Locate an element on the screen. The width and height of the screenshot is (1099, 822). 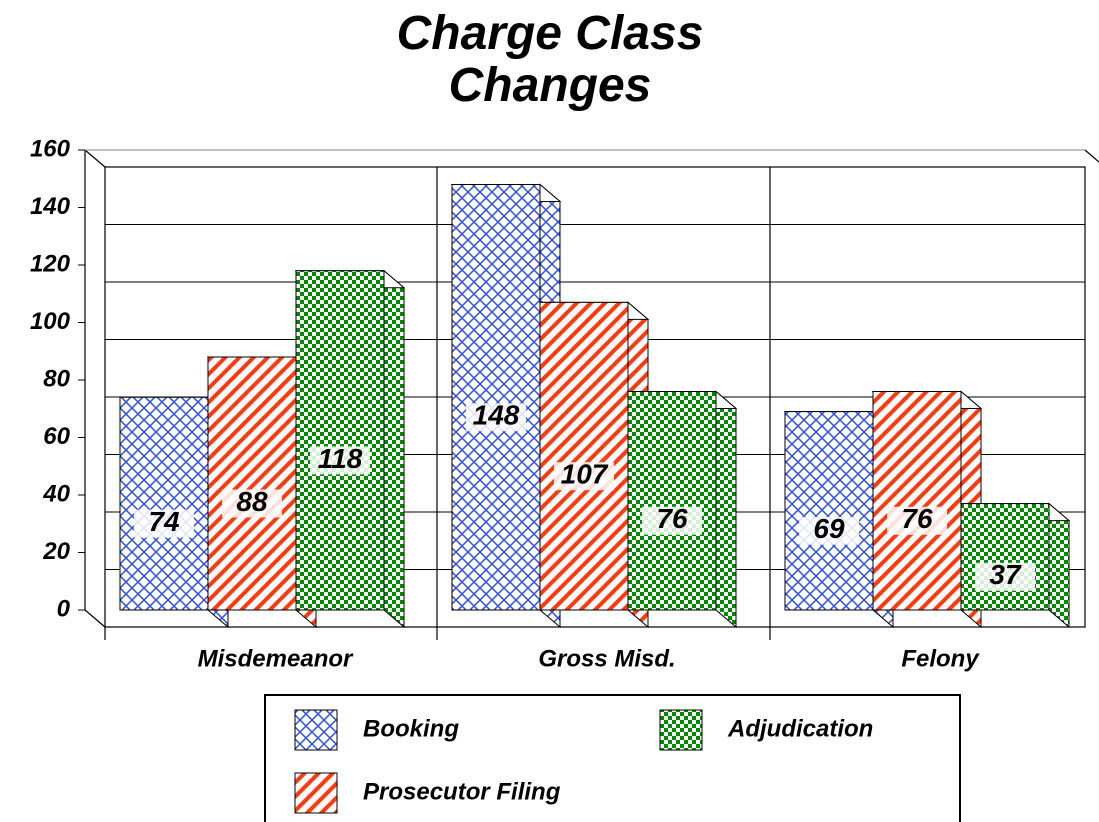
y-tick-label: 20 is located at coordinates (56, 551).